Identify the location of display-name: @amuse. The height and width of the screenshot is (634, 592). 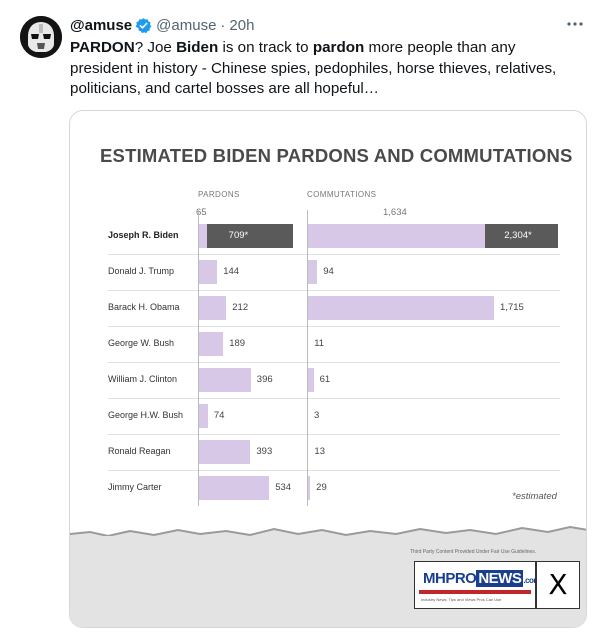
(101, 25).